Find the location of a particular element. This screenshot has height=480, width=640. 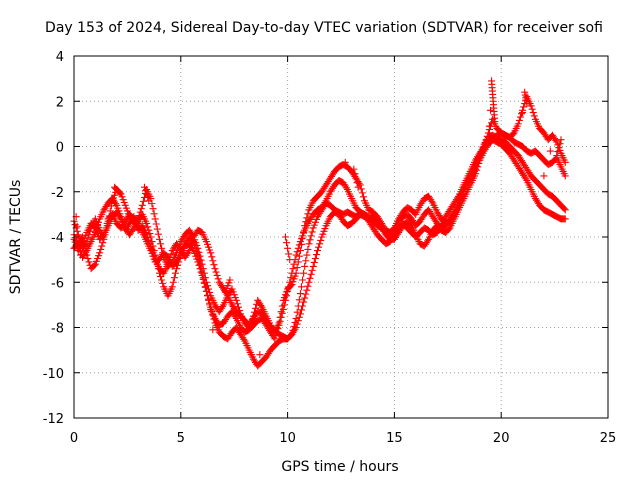

y-tick-label: -10 is located at coordinates (53, 374).